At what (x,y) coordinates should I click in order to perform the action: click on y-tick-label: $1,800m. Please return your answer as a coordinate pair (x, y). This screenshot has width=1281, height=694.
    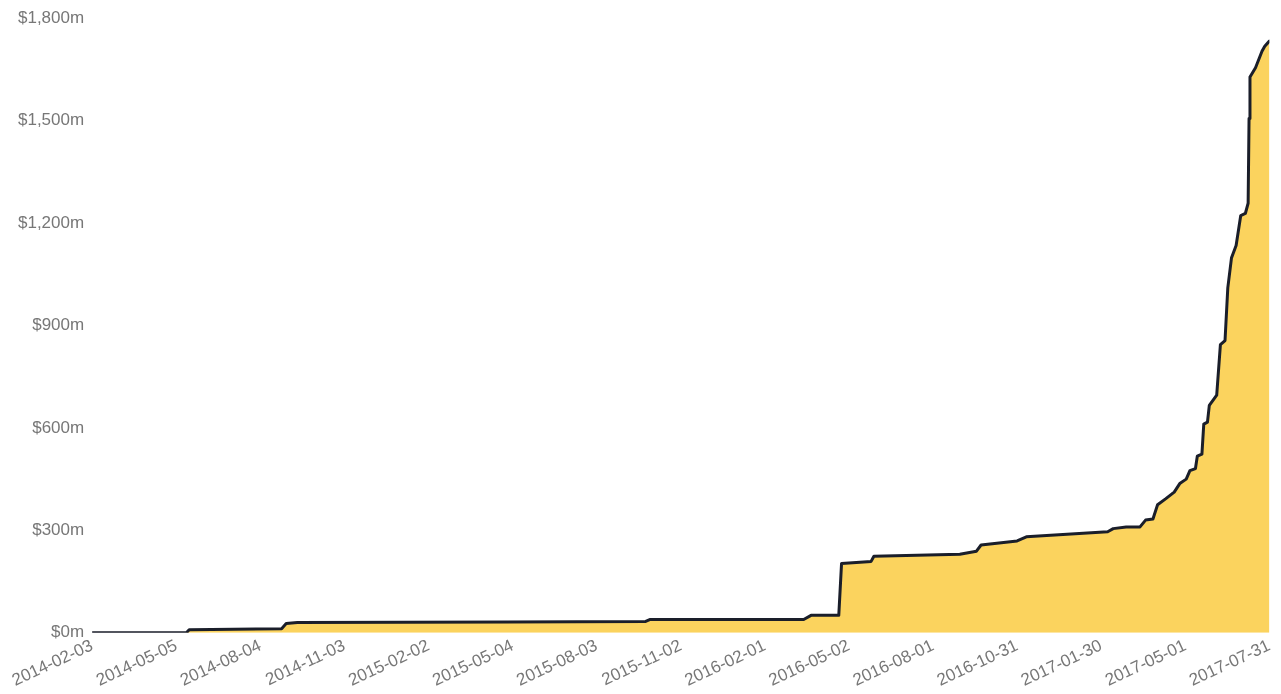
    Looking at the image, I should click on (51, 17).